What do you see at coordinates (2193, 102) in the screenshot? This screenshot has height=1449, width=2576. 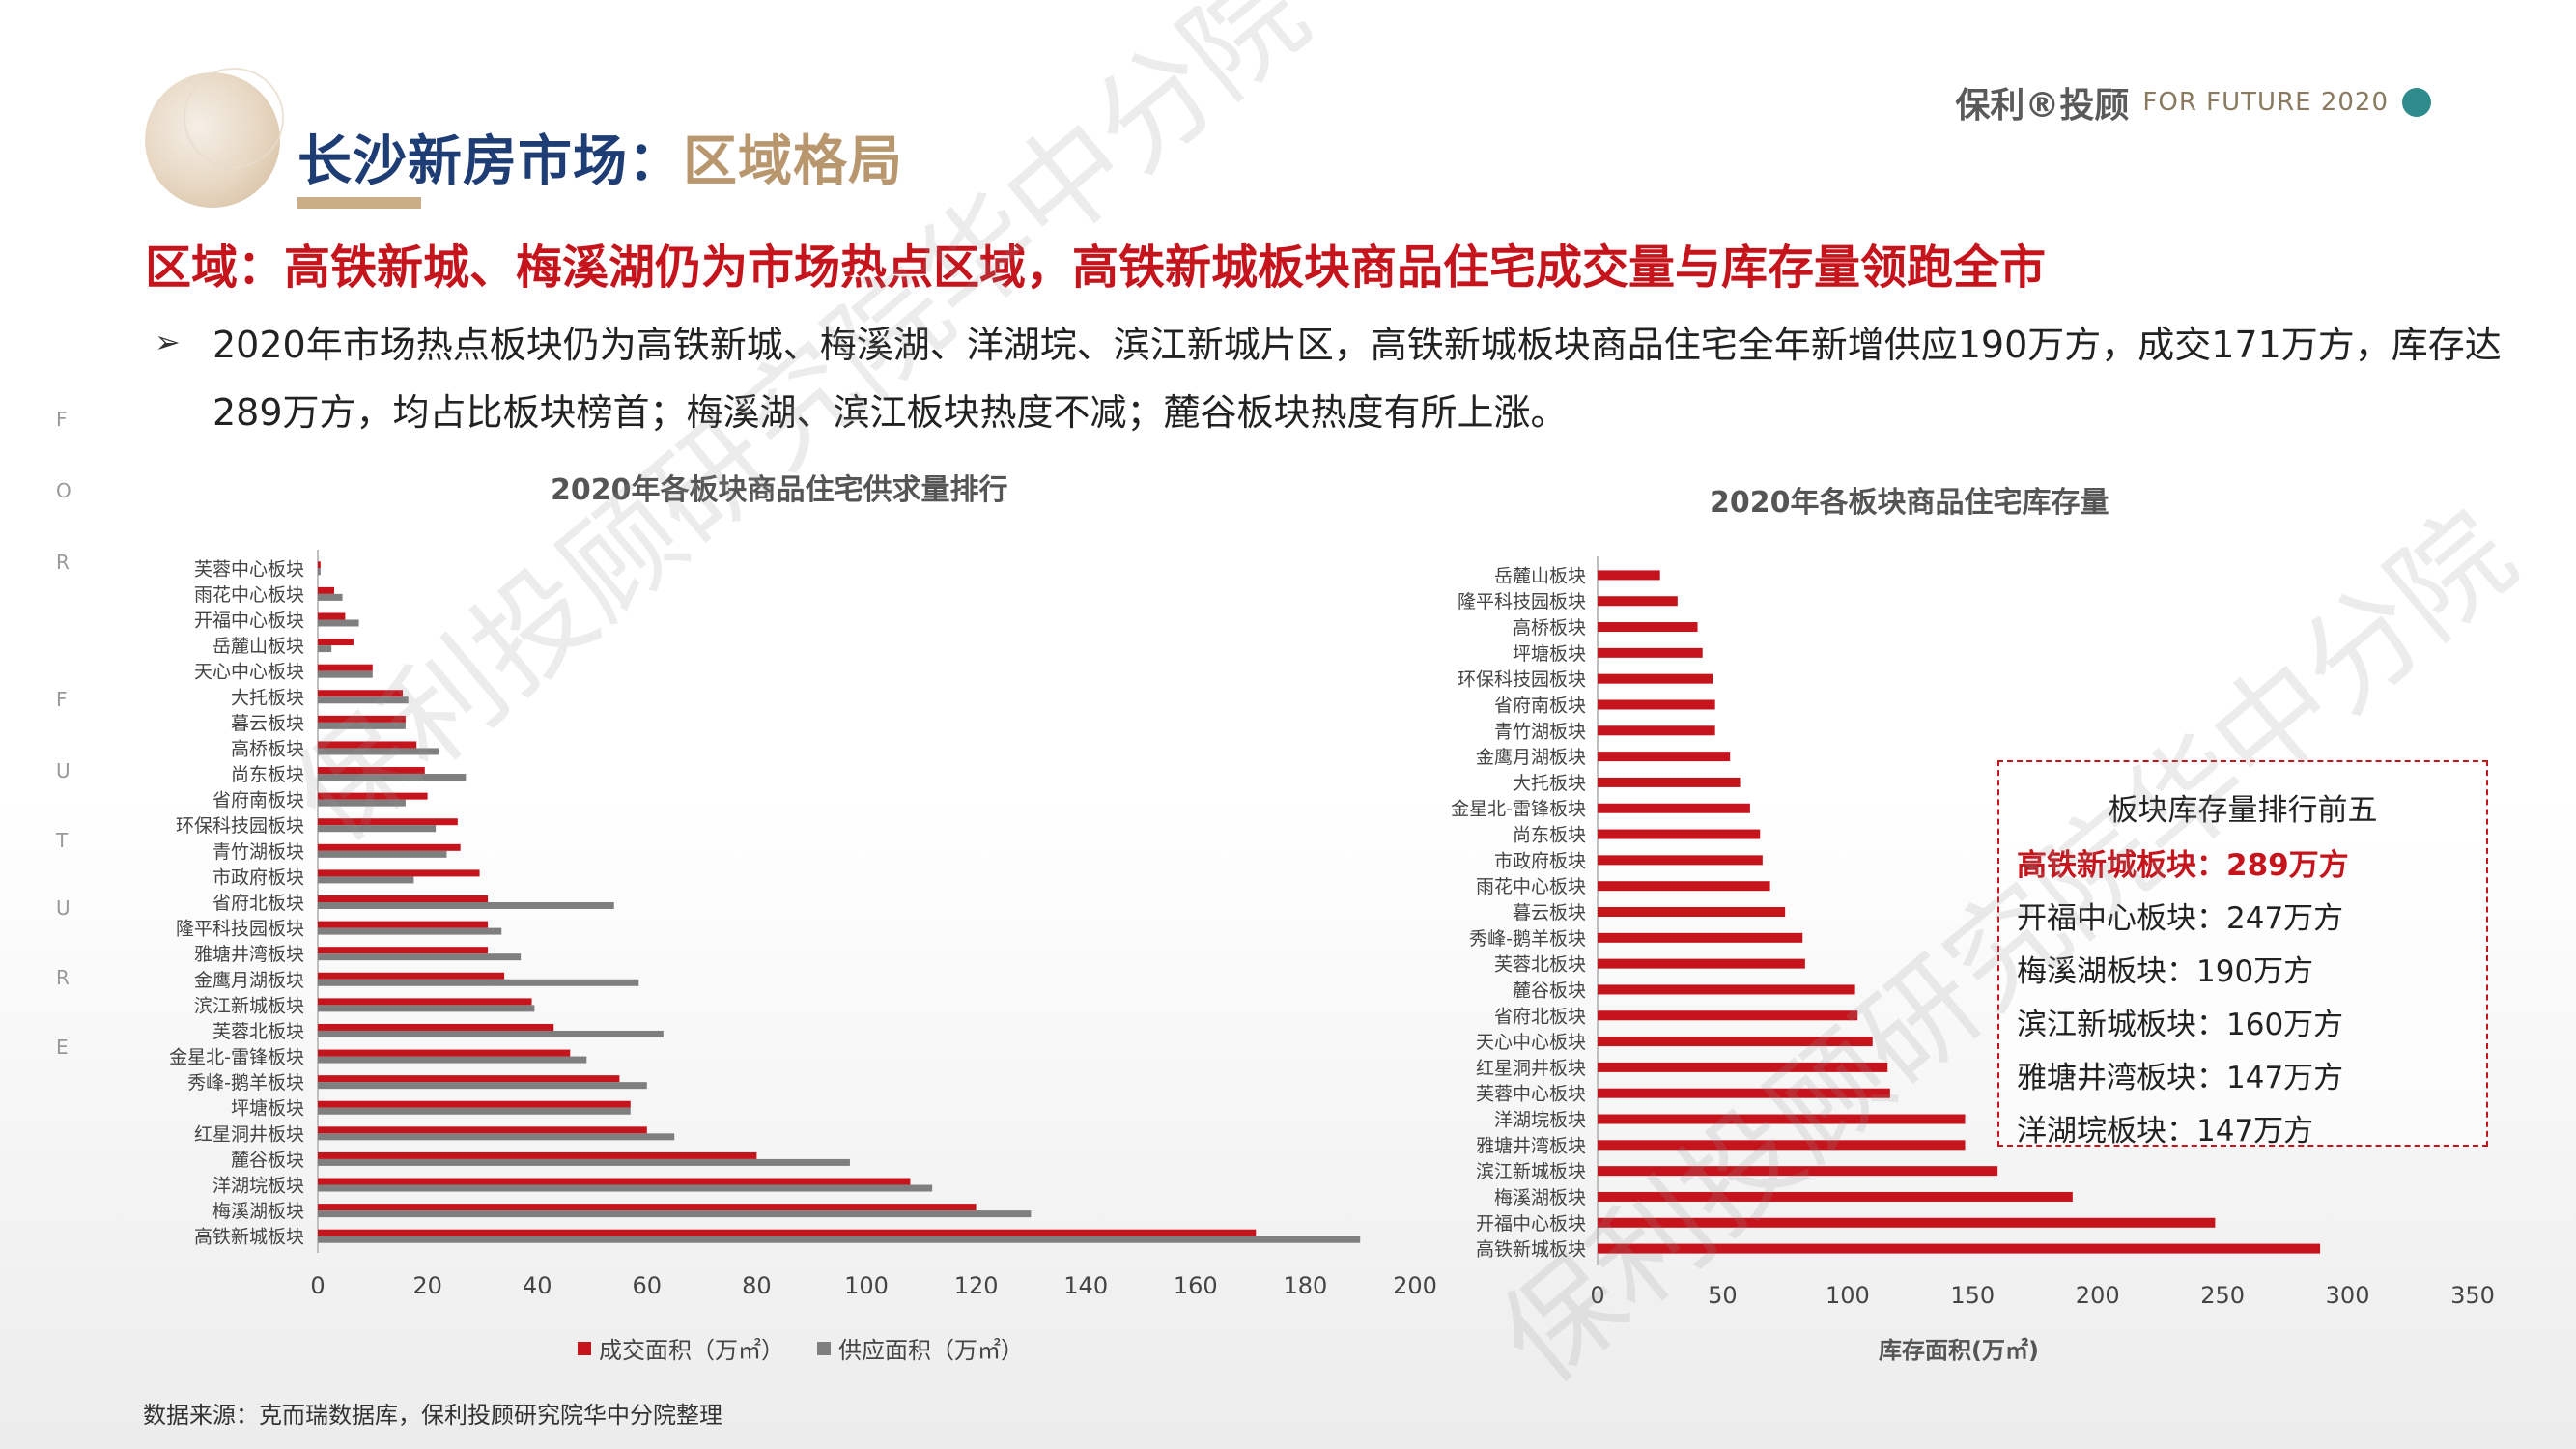 I see `brand-logo: 保利®投顾 FOR FUTURE 2020` at bounding box center [2193, 102].